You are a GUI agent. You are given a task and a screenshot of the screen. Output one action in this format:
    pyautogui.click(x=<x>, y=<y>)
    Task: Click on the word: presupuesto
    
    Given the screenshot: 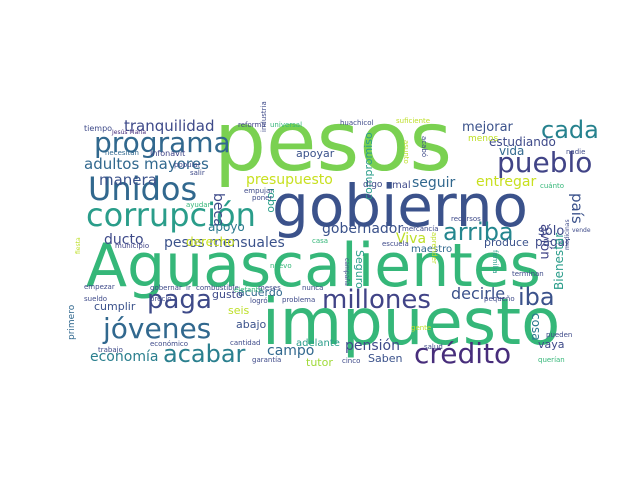 What is the action you would take?
    pyautogui.click(x=289, y=180)
    